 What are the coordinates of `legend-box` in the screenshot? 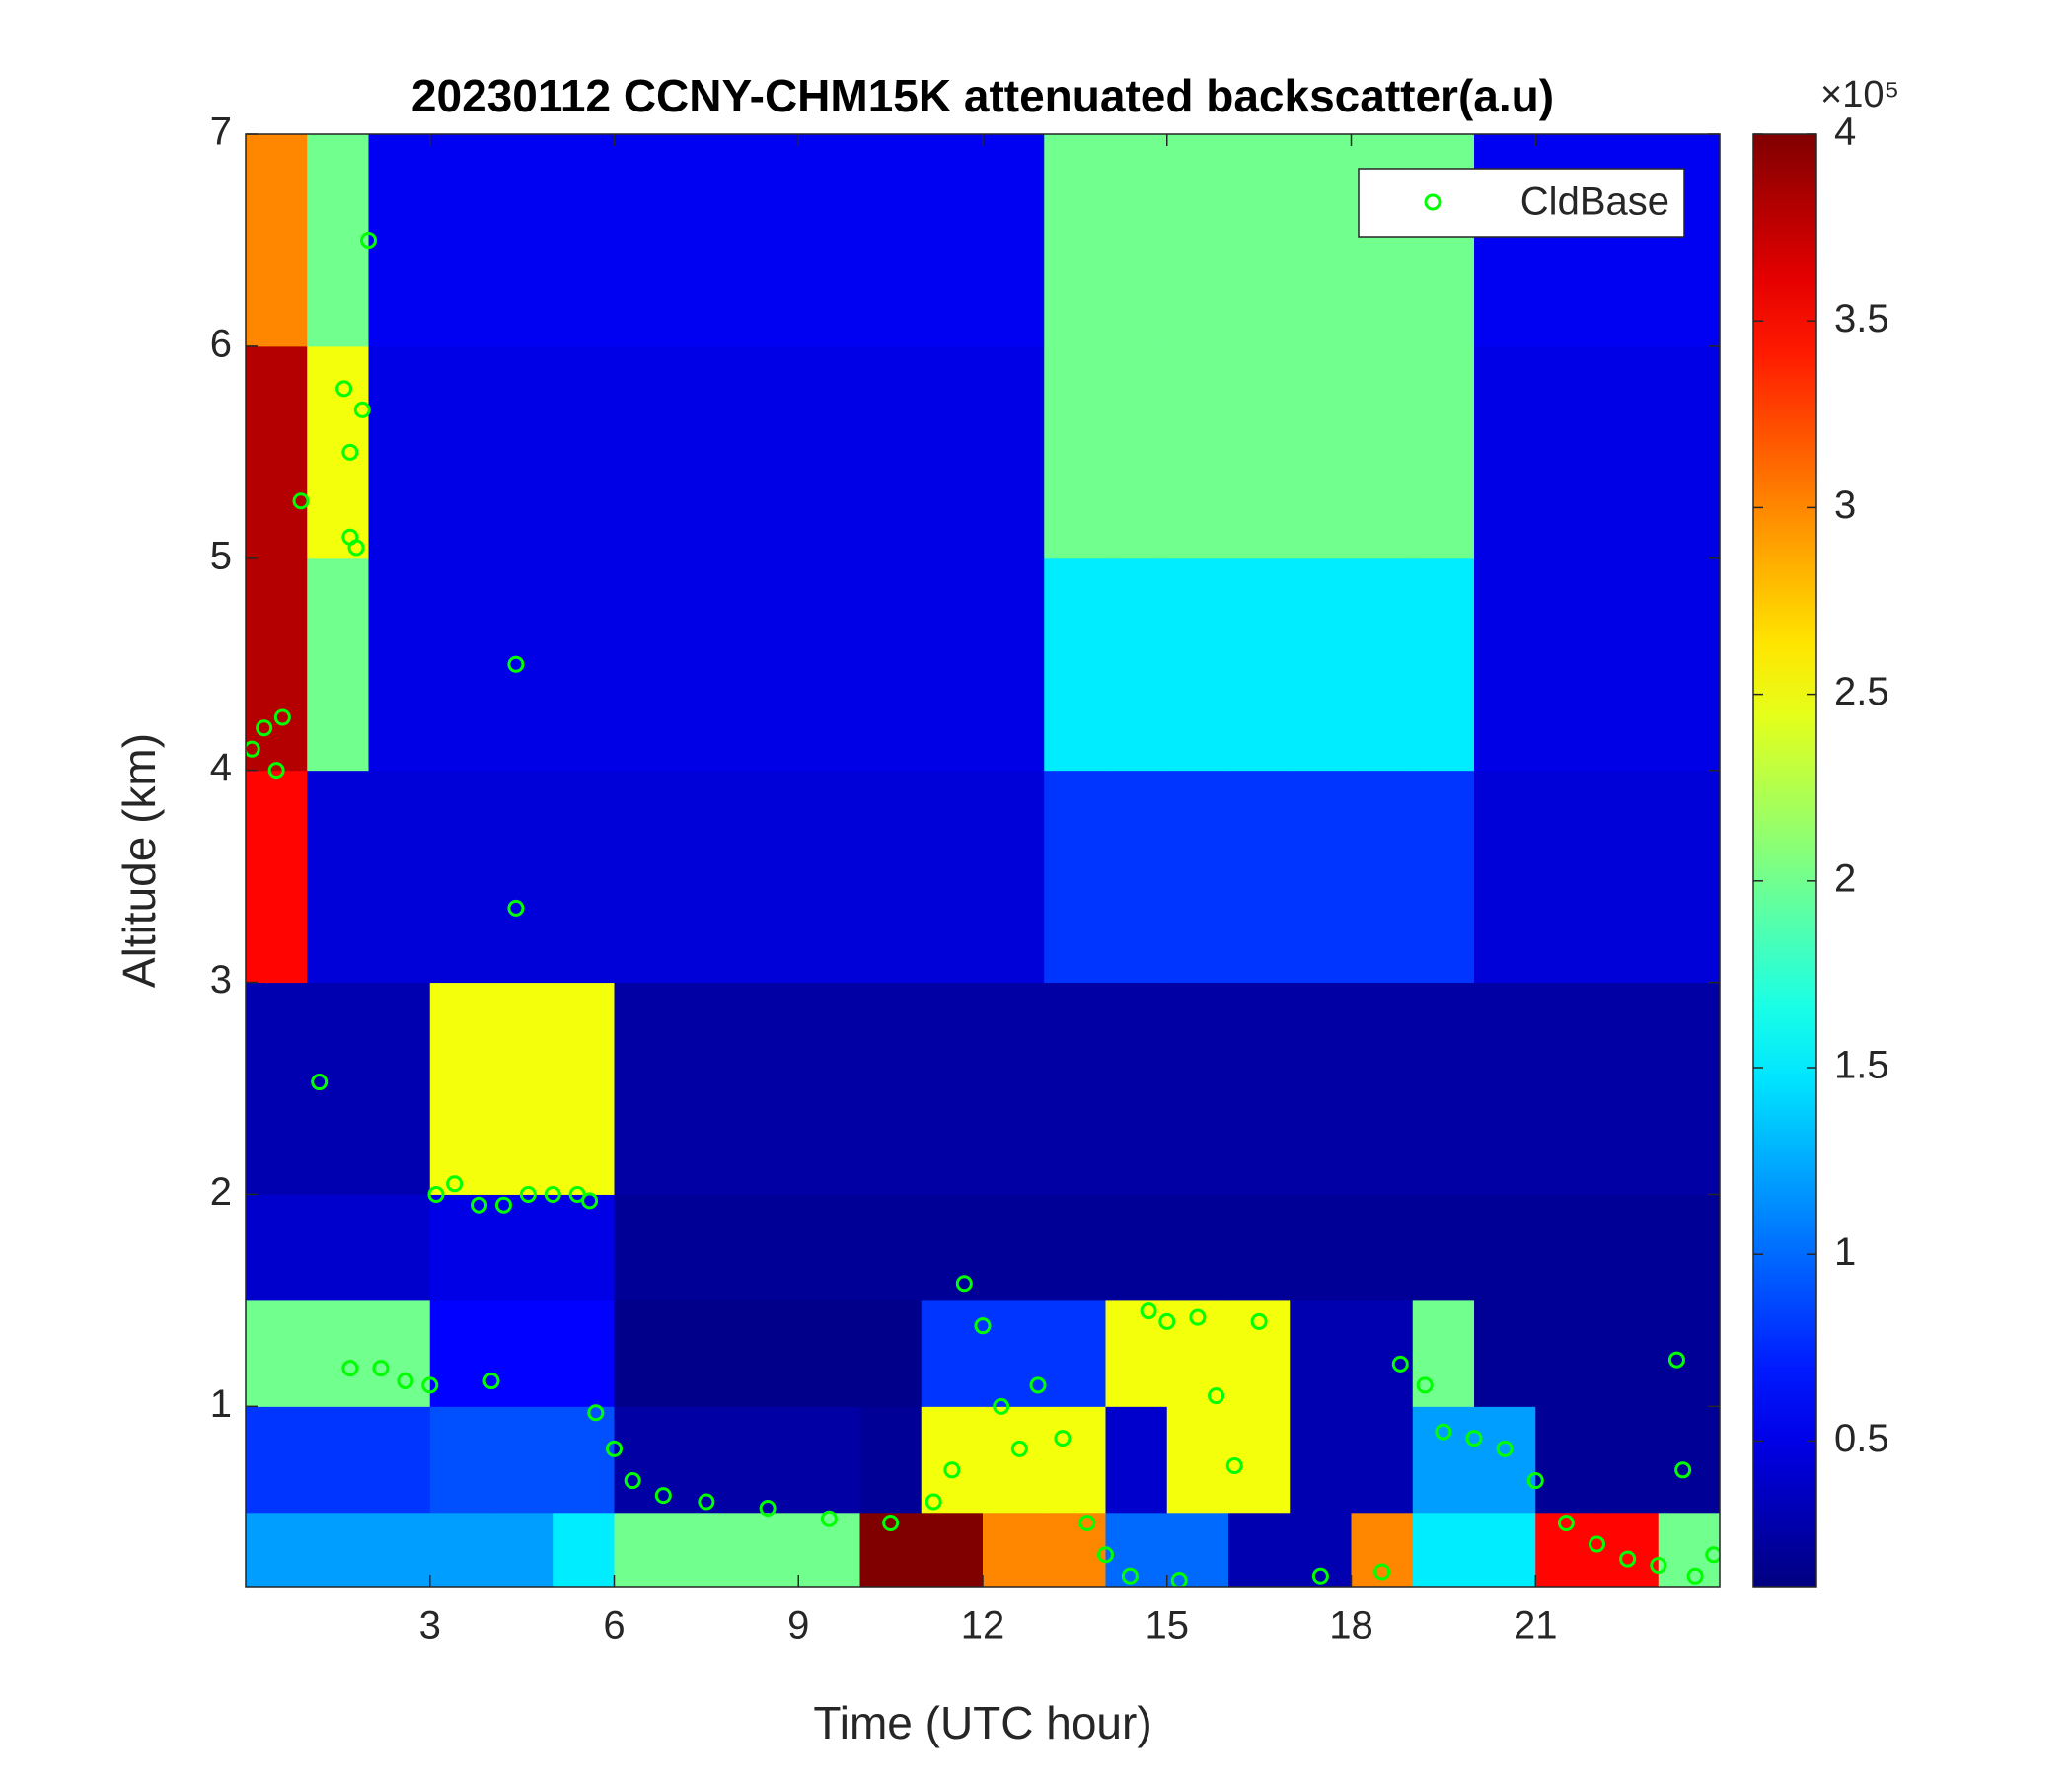 It's located at (1521, 203).